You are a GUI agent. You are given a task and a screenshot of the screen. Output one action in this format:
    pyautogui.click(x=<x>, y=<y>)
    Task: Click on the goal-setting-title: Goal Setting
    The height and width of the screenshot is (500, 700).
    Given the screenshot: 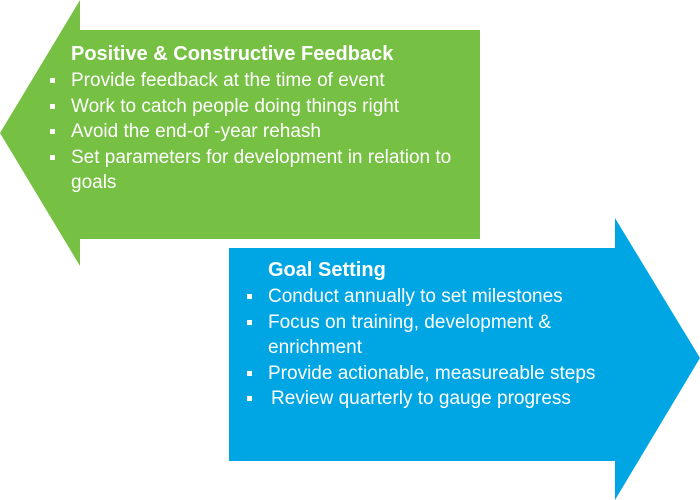 What is the action you would take?
    pyautogui.click(x=327, y=270)
    